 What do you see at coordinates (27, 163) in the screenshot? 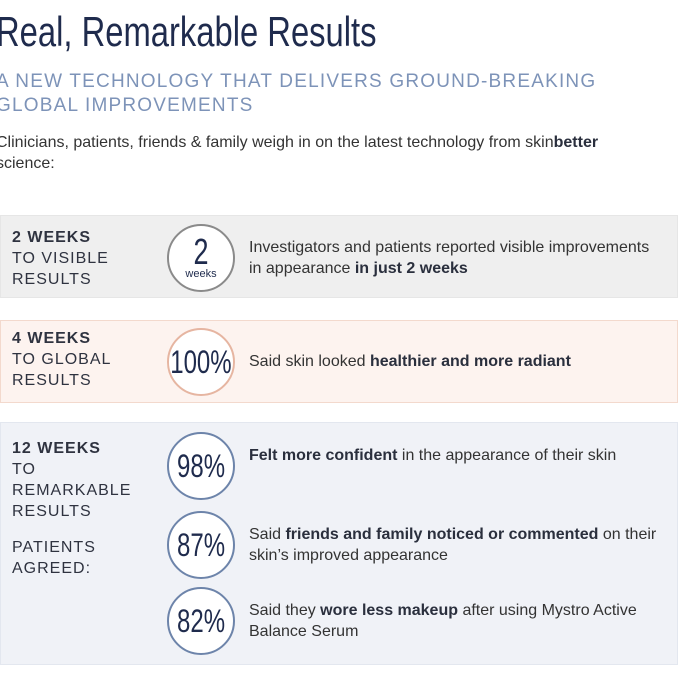
I see `text: science:` at bounding box center [27, 163].